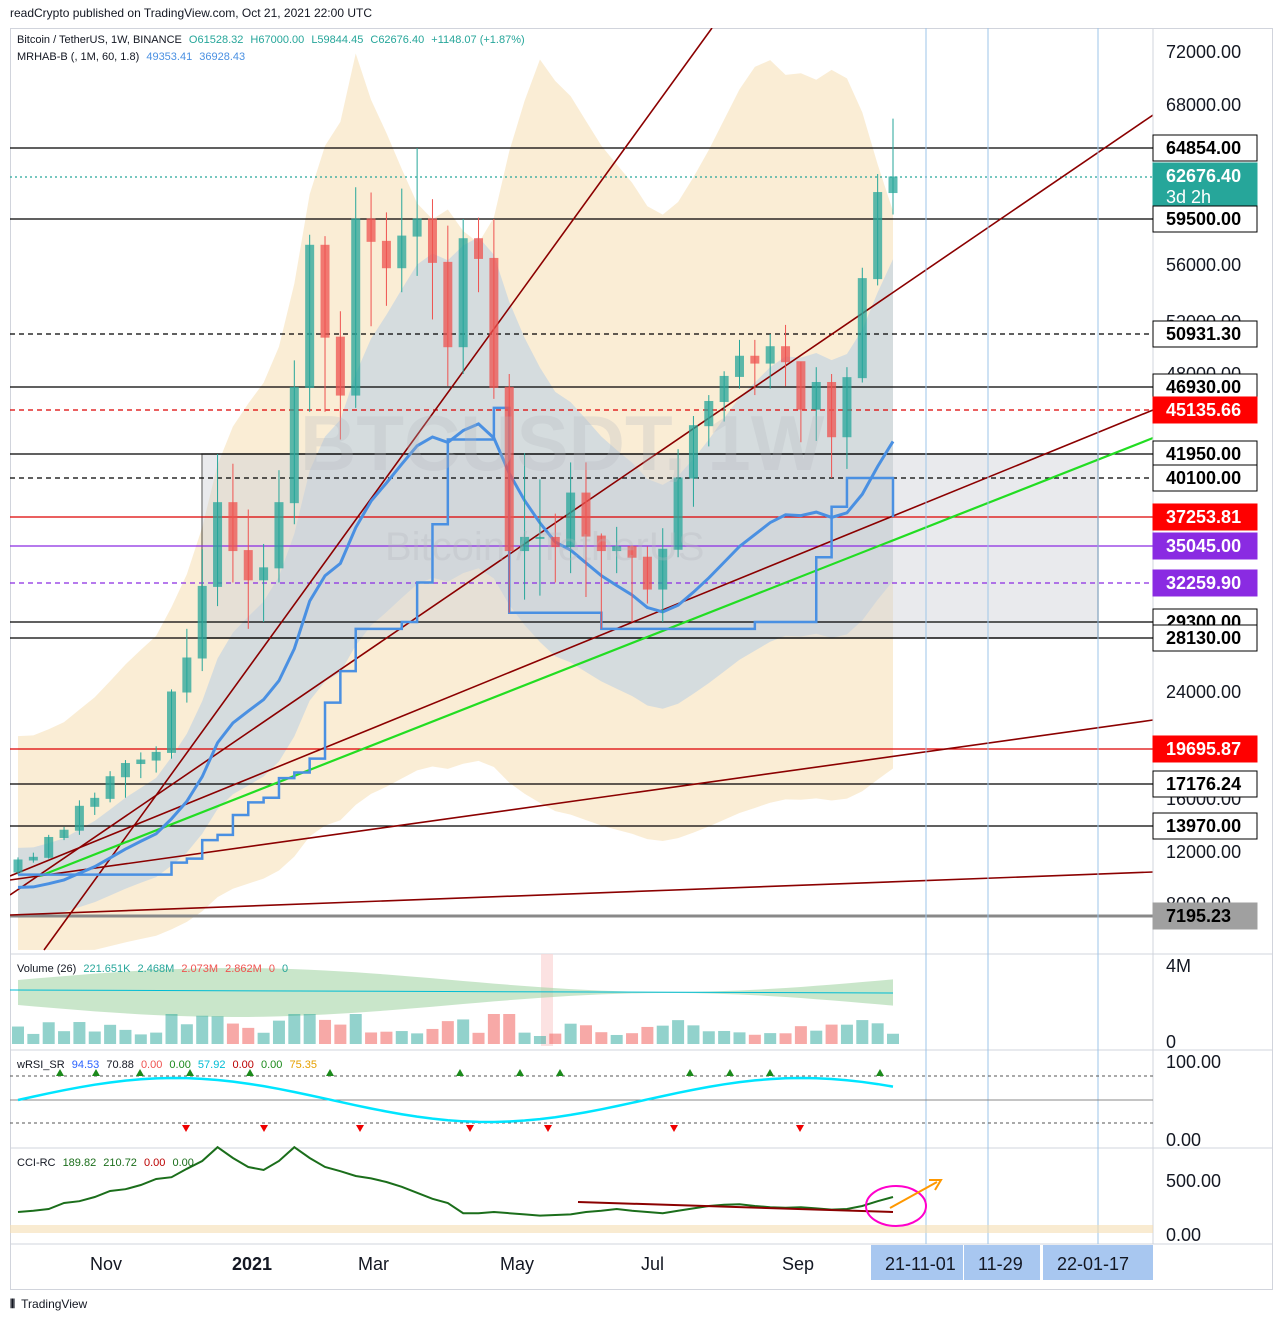 This screenshot has height=1323, width=1283. Describe the element at coordinates (271, 969) in the screenshot. I see `volume-value-5: 0` at that location.